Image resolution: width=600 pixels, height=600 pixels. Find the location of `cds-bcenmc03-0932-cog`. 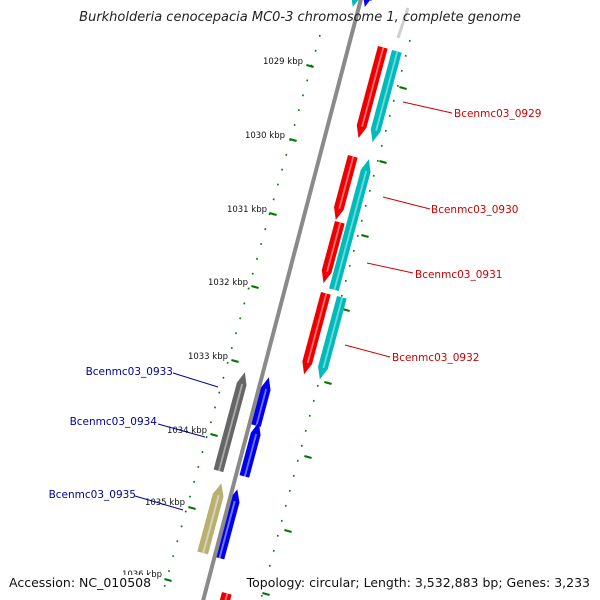

cds-bcenmc03-0932-cog is located at coordinates (332, 338).